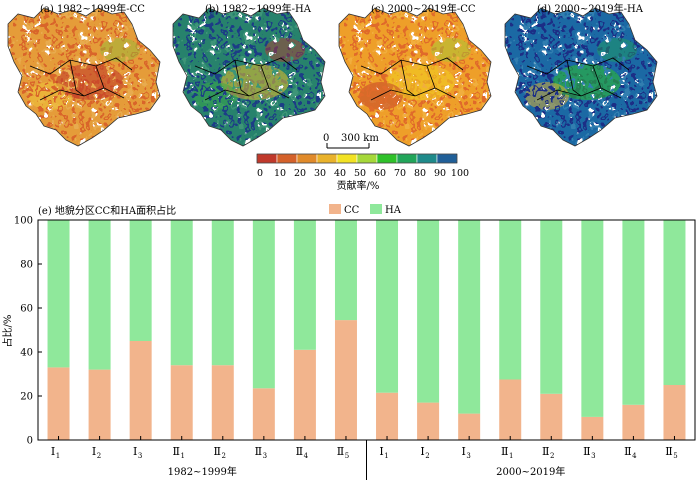 This screenshot has width=700, height=483. What do you see at coordinates (107, 210) in the screenshot?
I see `chart-title: (e) 地貌分区CC和HA面积占比` at bounding box center [107, 210].